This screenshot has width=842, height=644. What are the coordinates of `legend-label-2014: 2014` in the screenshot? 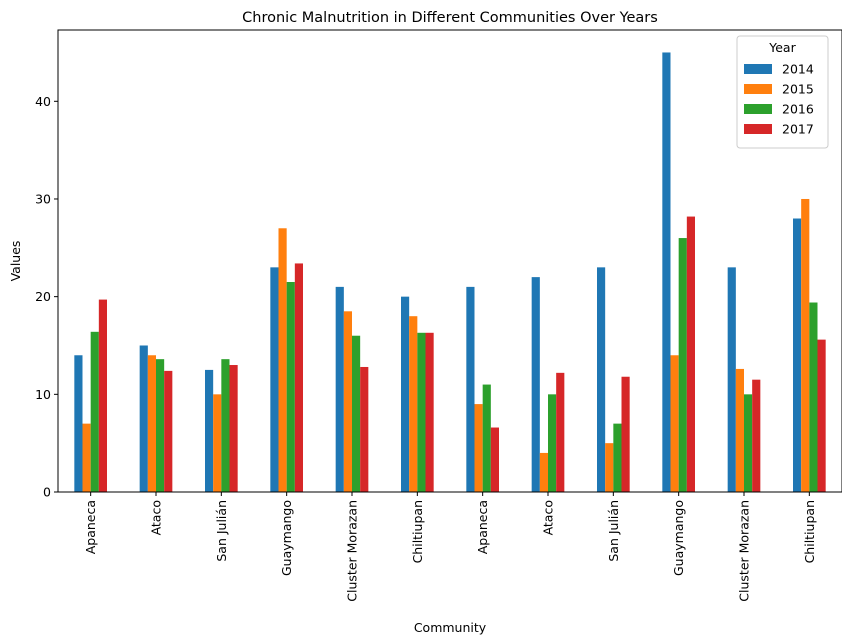 It's located at (798, 69).